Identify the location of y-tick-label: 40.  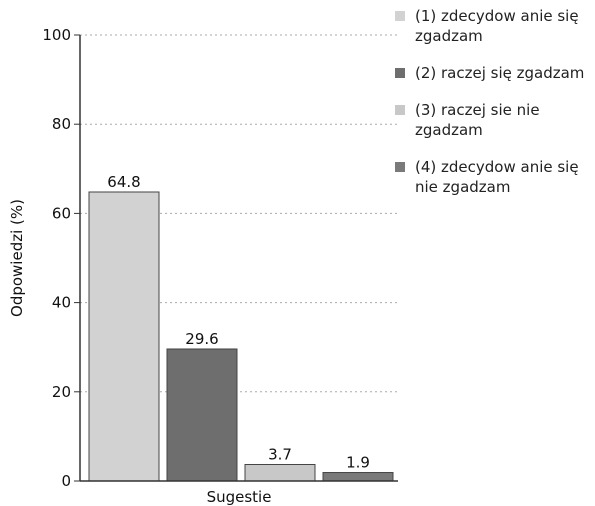
(61, 303).